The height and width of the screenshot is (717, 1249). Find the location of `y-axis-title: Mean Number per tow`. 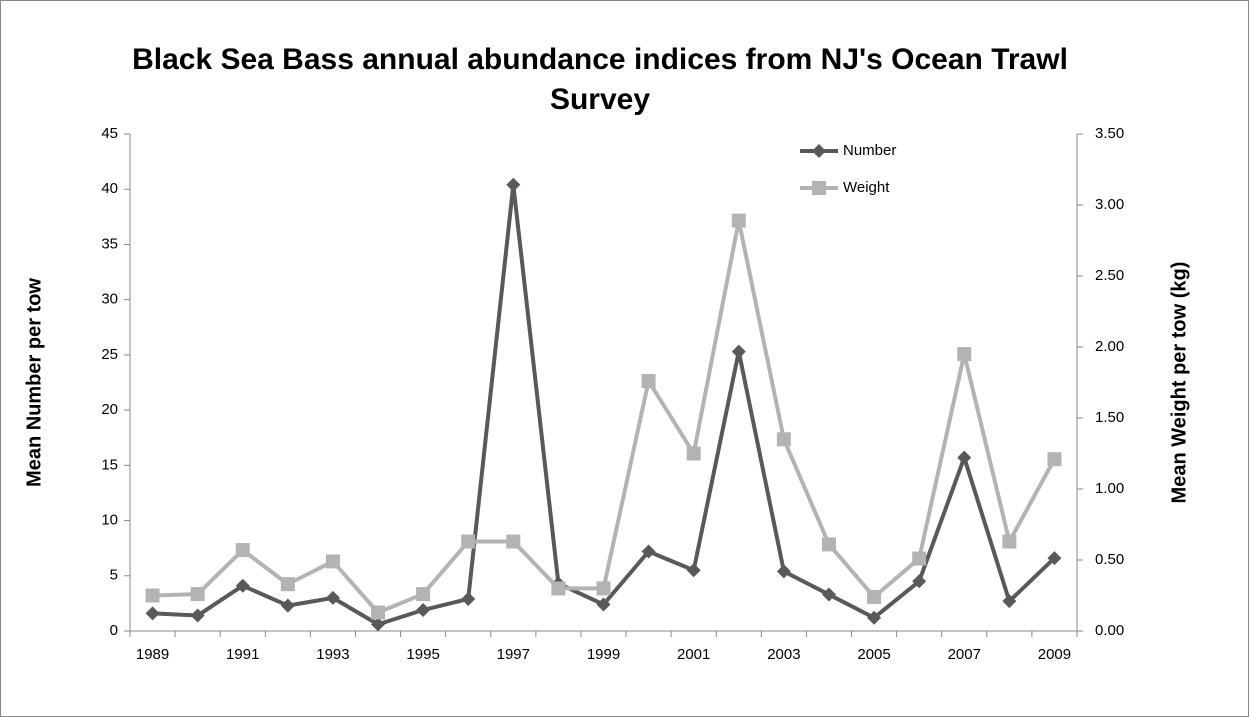

y-axis-title: Mean Number per tow is located at coordinates (34, 382).